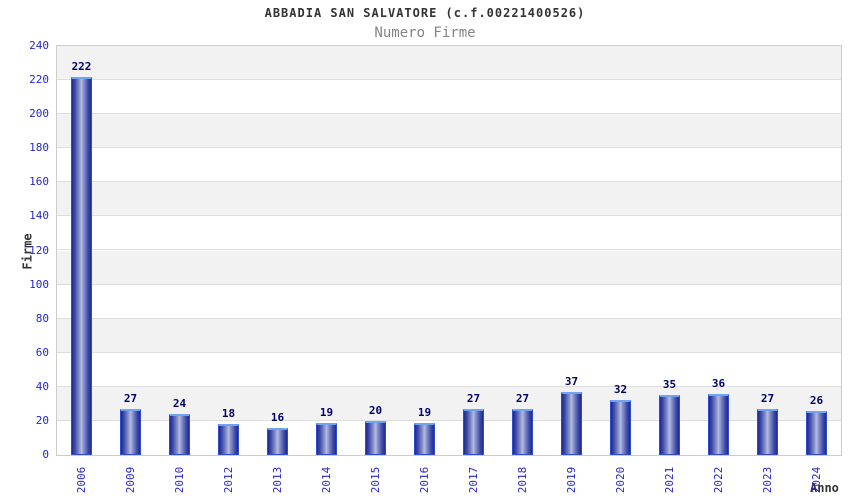 The image size is (850, 500). What do you see at coordinates (45, 454) in the screenshot?
I see `y-tick-label: 0` at bounding box center [45, 454].